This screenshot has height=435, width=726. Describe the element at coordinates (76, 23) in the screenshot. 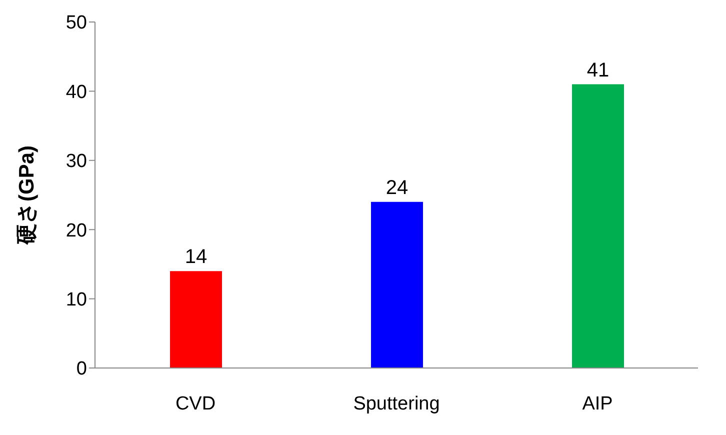

I see `y-tick-label: 50` at that location.